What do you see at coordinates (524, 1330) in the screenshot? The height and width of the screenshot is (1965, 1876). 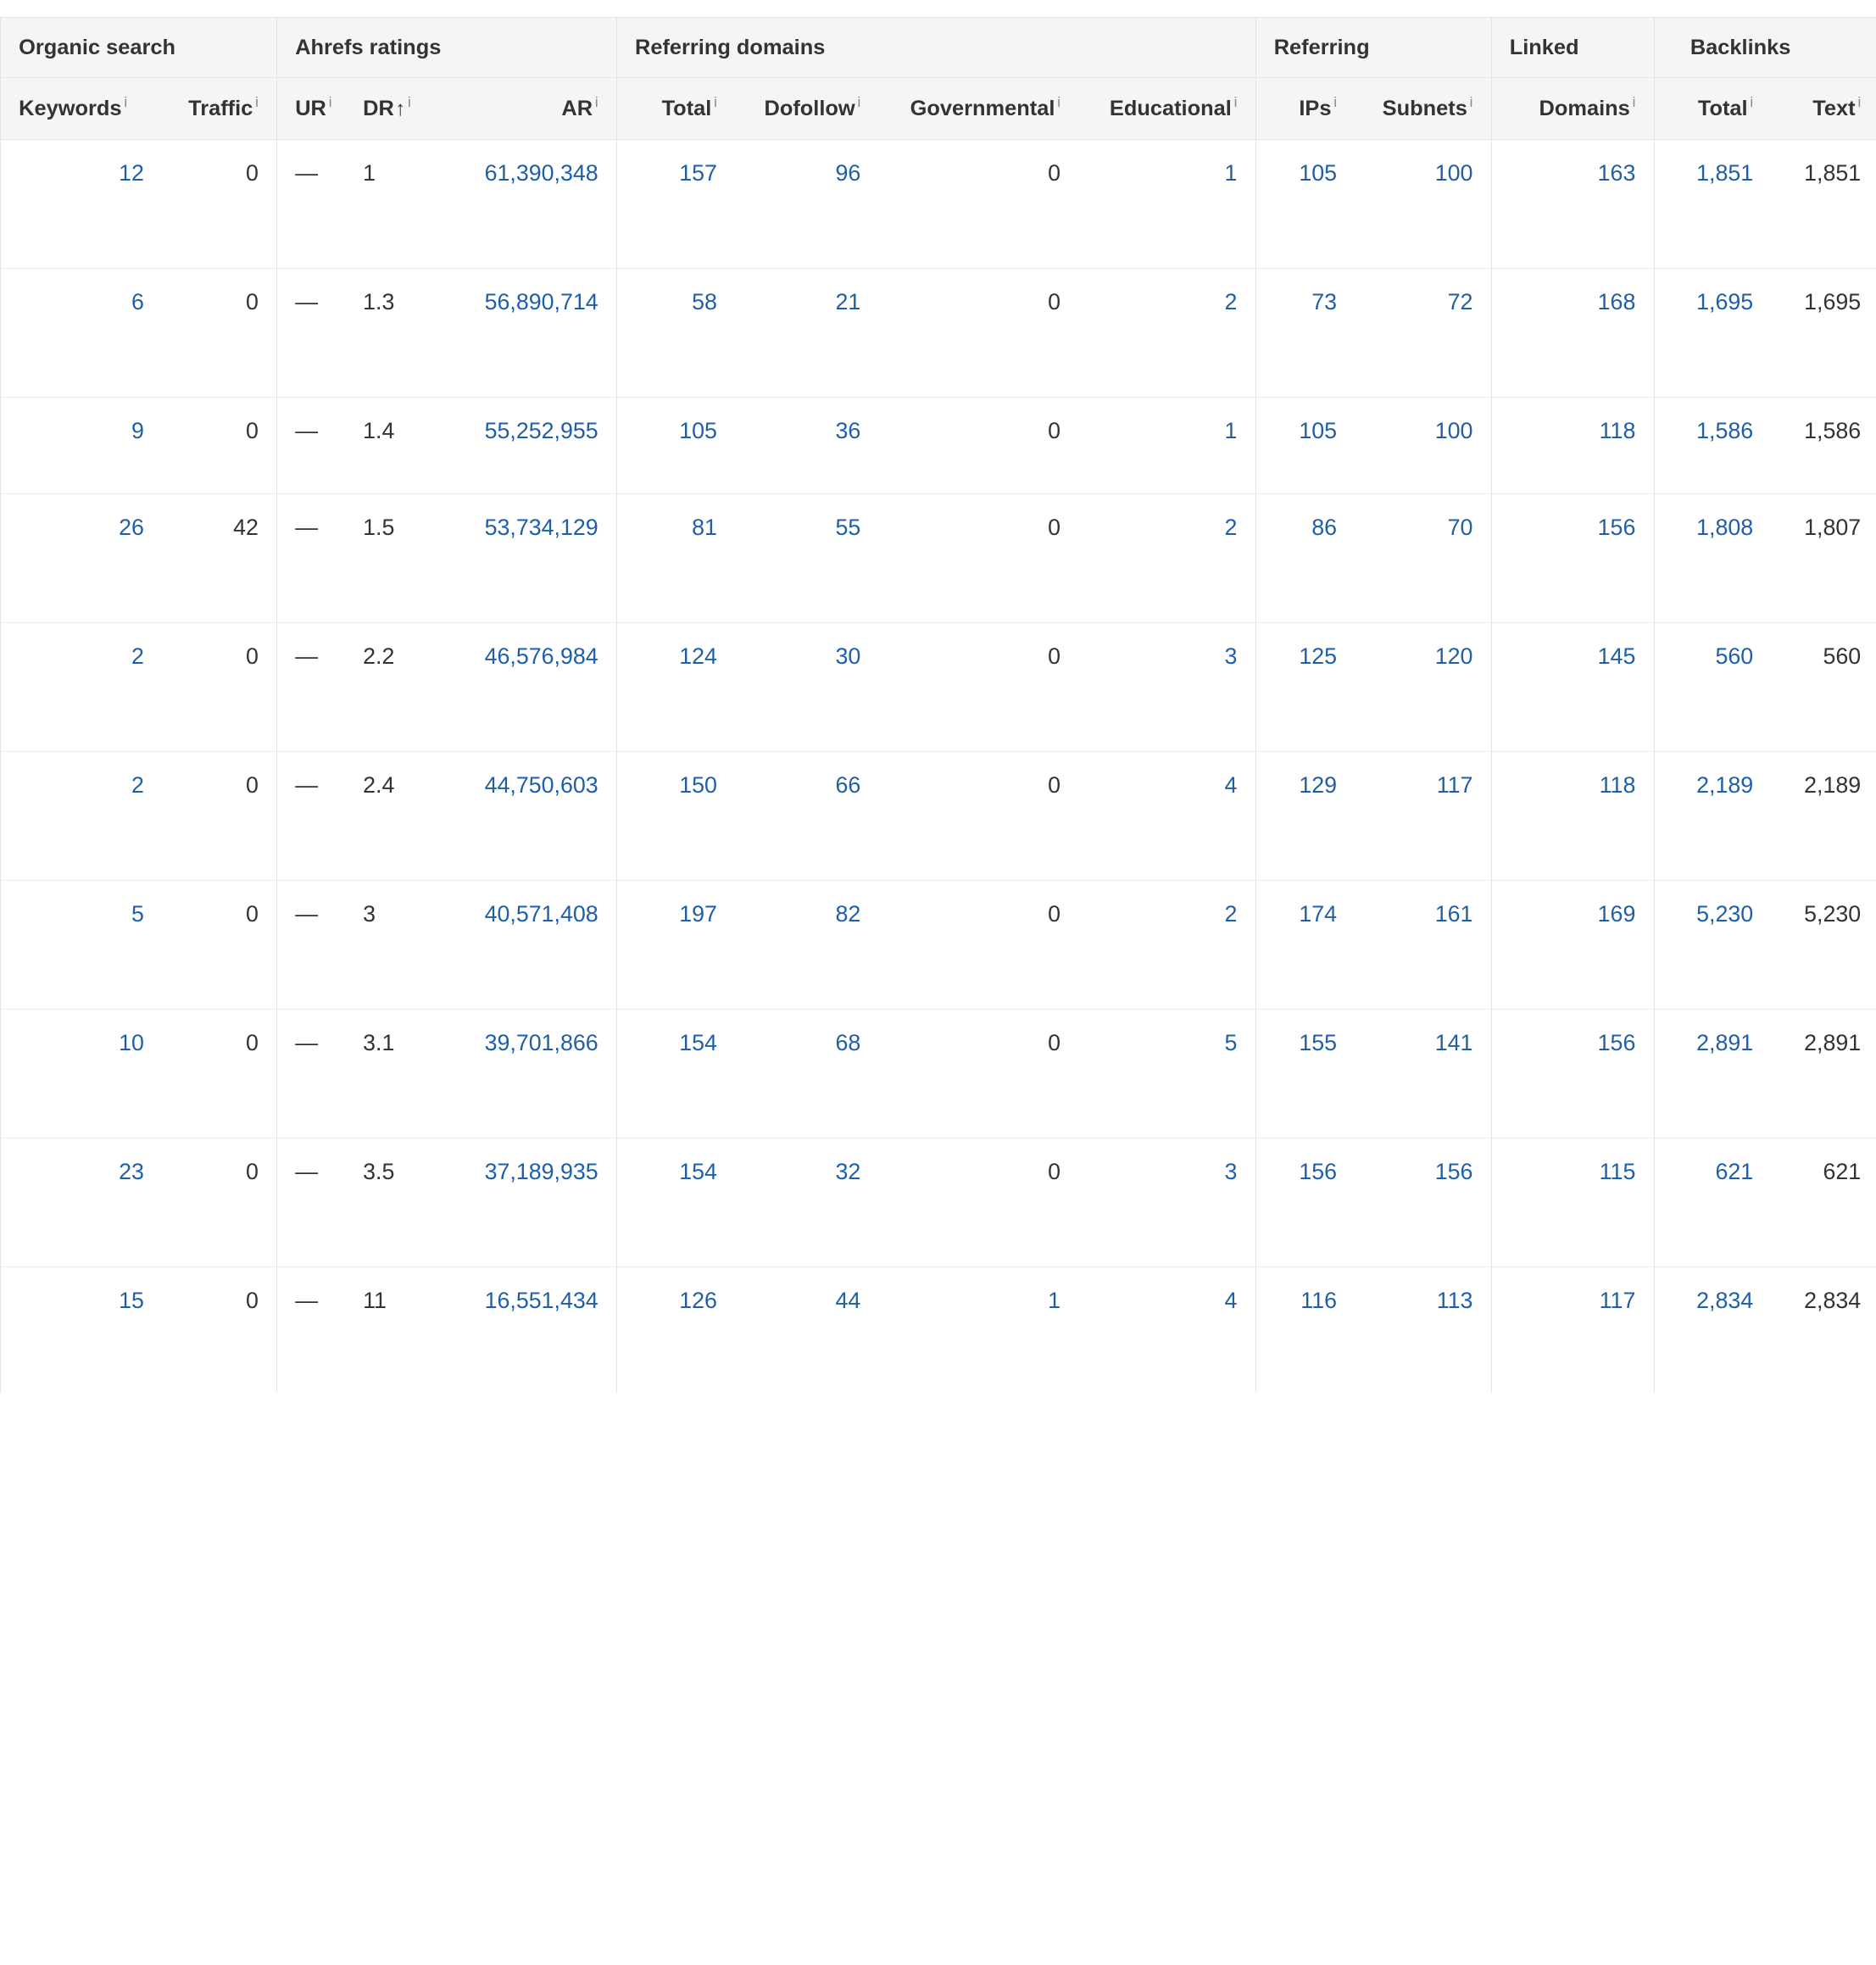 I see `cell-ar: 16,551,434` at bounding box center [524, 1330].